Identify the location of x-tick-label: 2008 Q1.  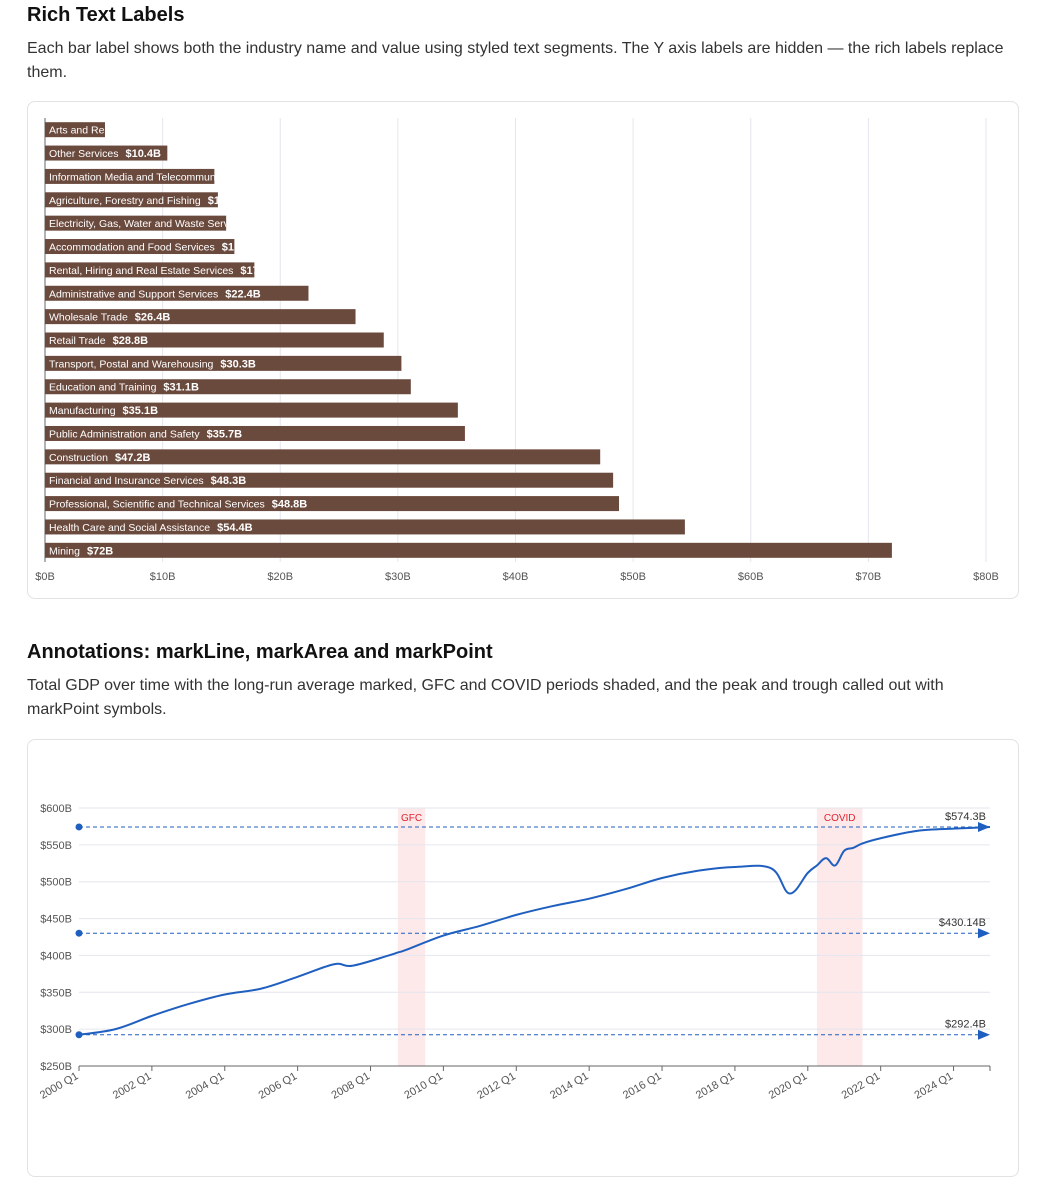
(350, 1085).